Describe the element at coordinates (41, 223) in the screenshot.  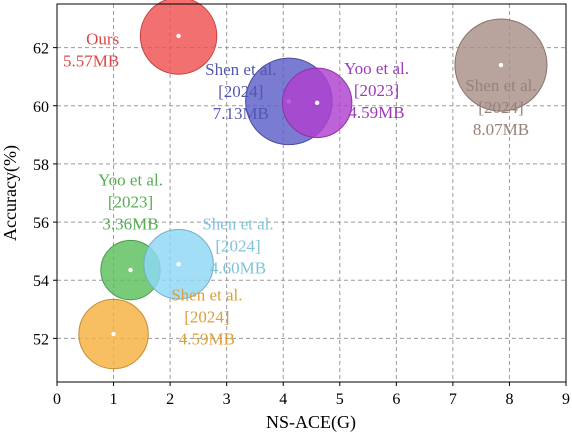
I see `y-tick-label: 56` at that location.